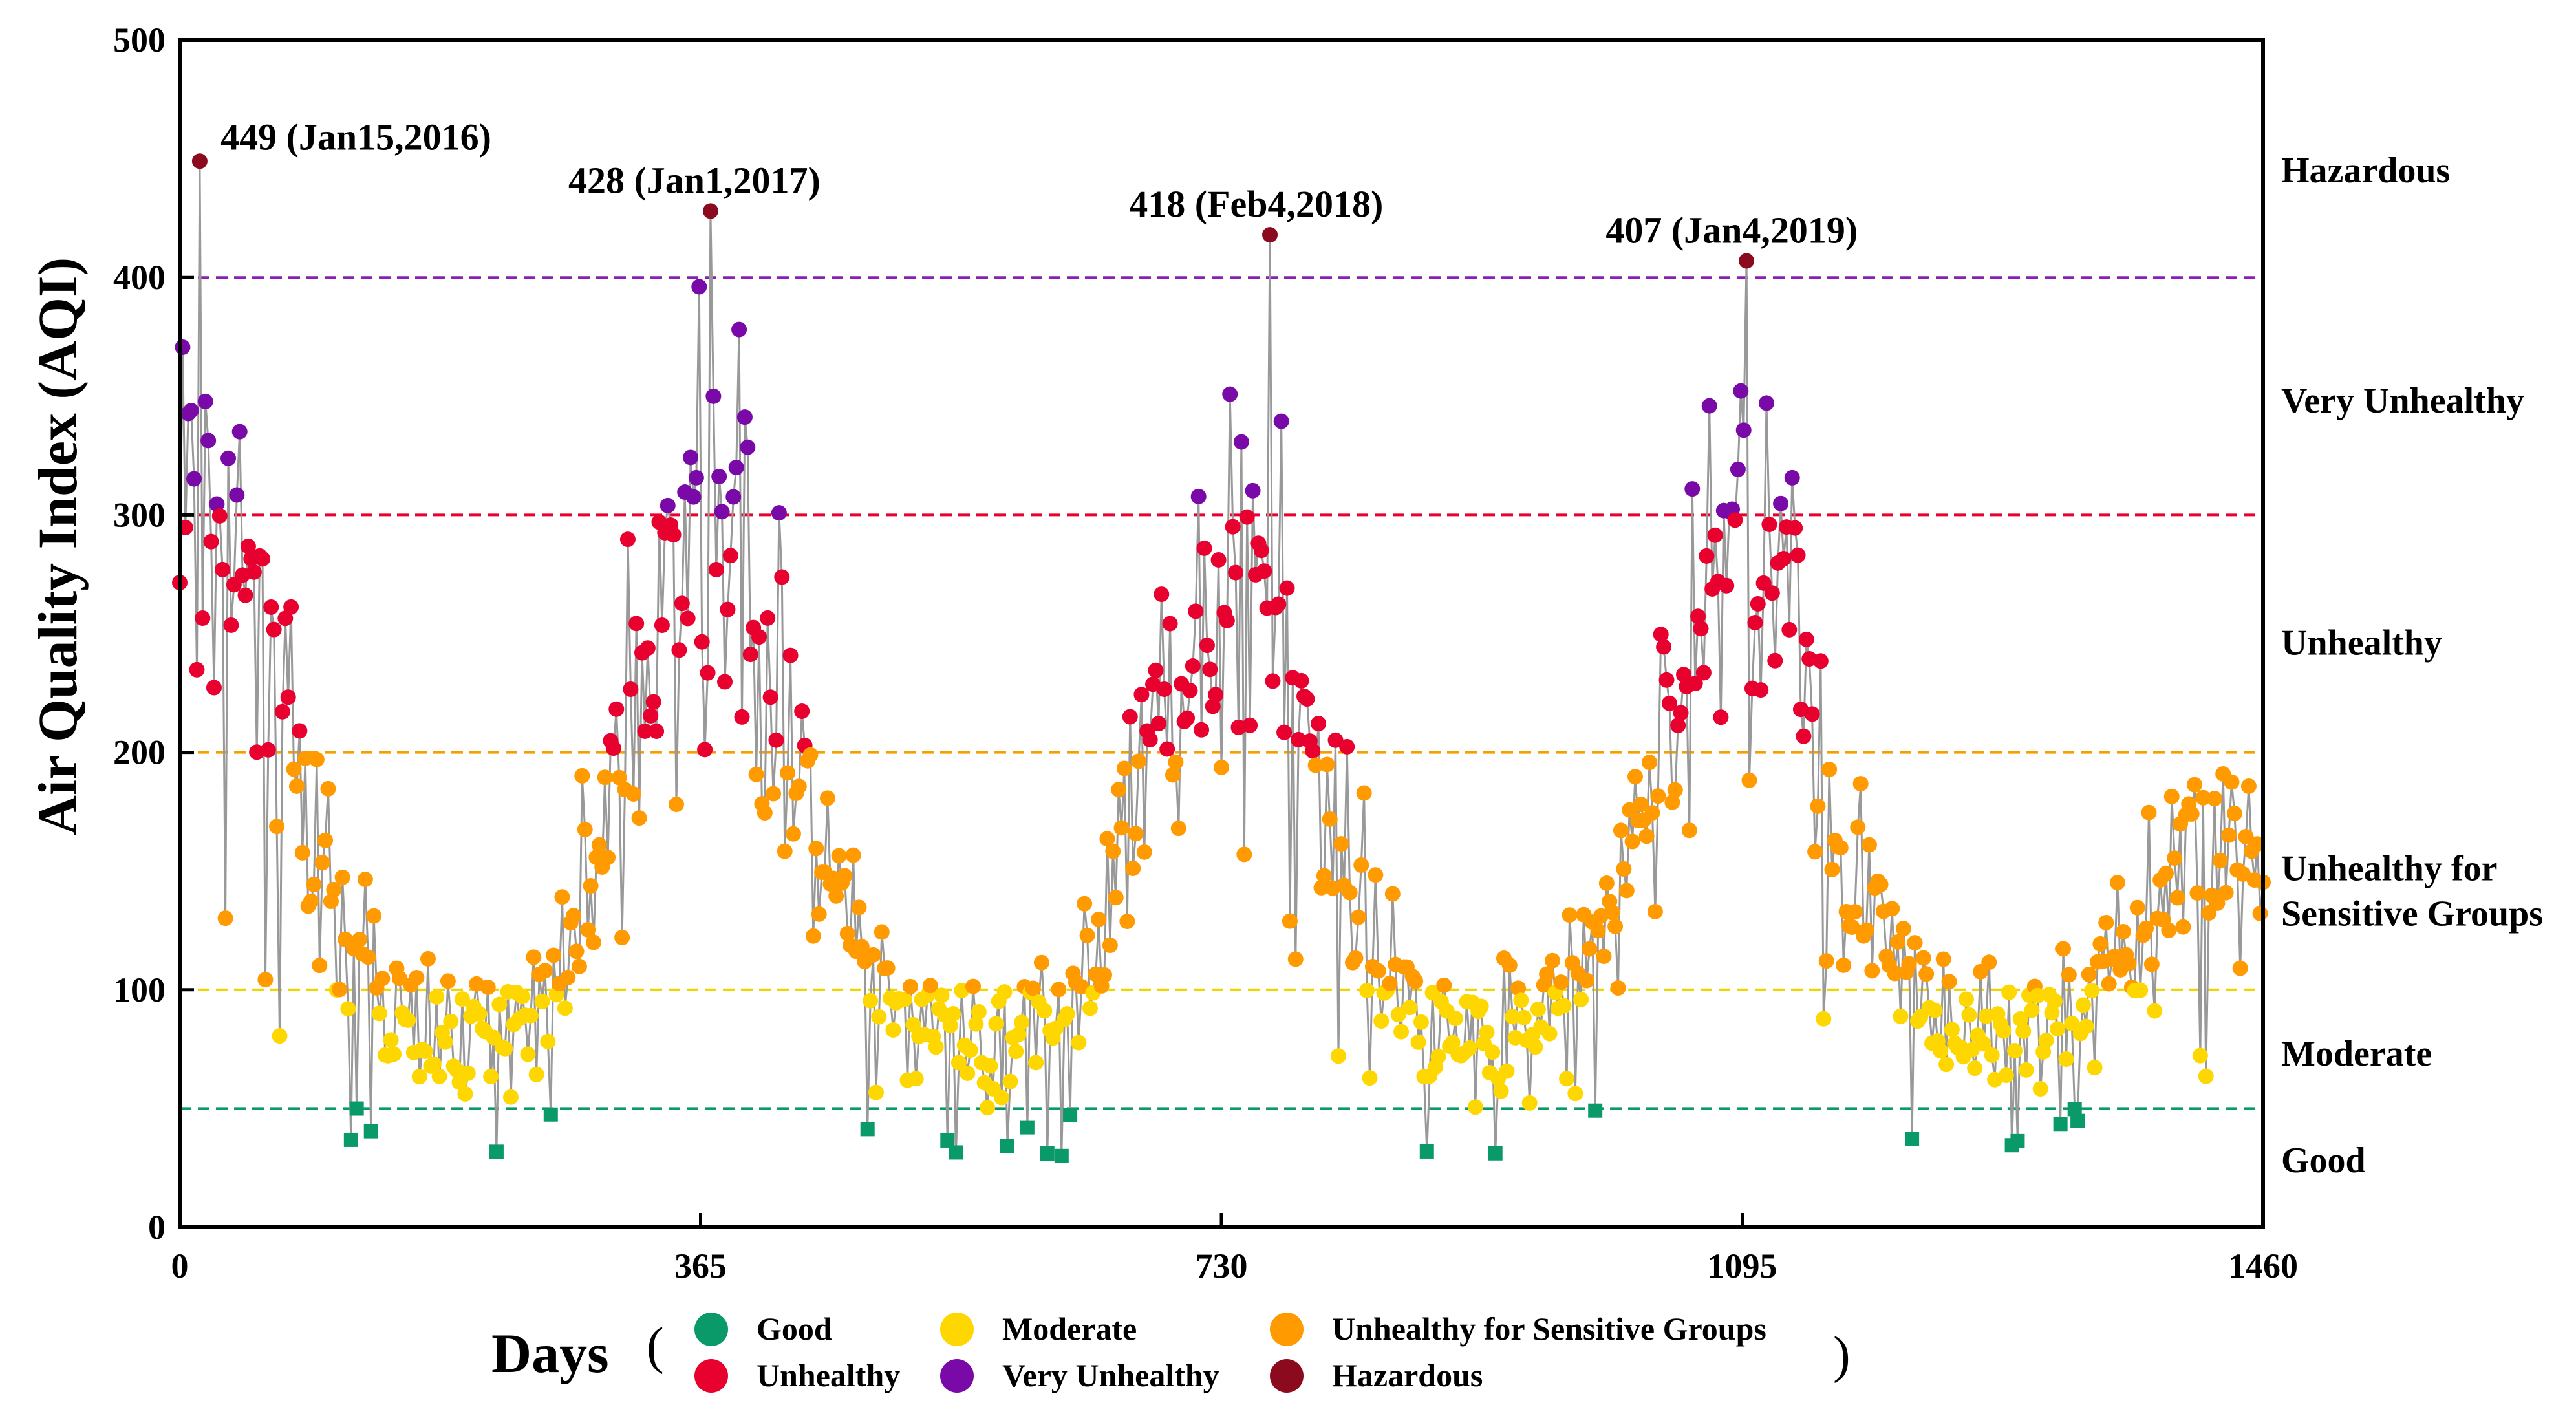 The width and height of the screenshot is (2576, 1416). I want to click on zone-label: Sensitive Groups, so click(2412, 914).